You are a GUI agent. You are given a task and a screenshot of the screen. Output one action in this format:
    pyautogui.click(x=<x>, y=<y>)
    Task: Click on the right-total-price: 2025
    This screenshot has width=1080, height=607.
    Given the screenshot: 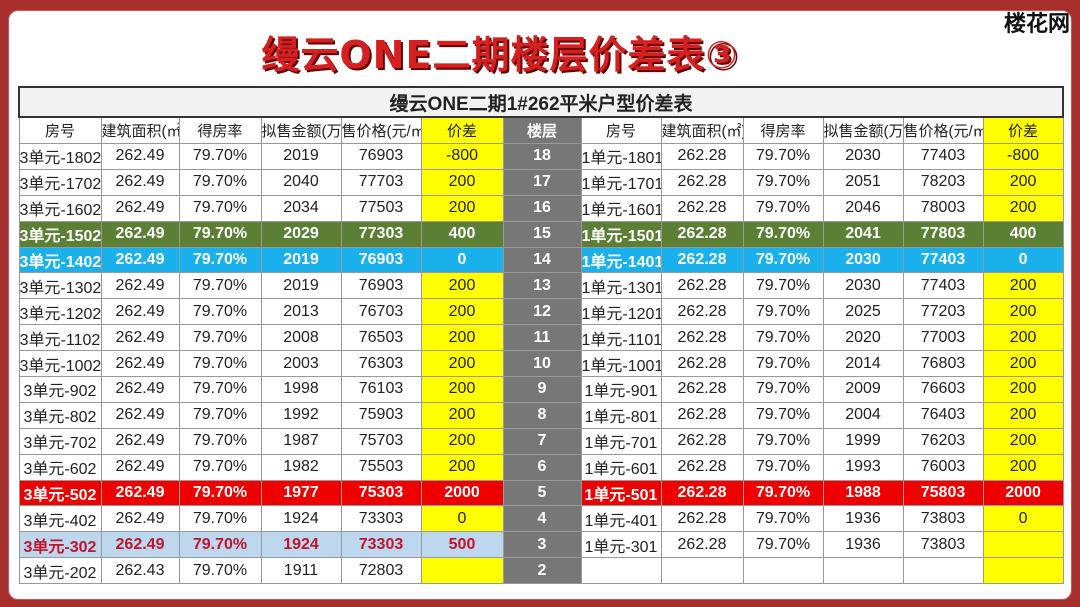 What is the action you would take?
    pyautogui.click(x=863, y=312)
    